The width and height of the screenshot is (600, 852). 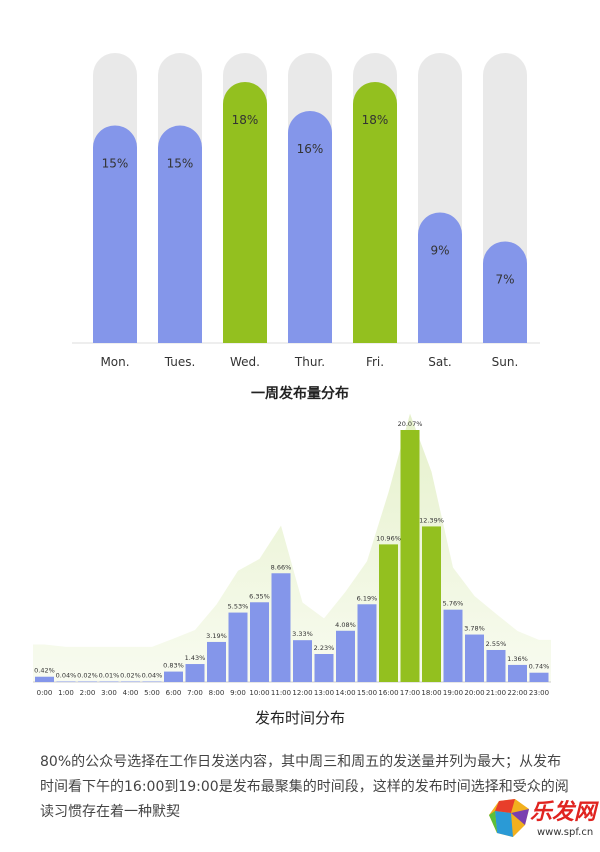 I want to click on watermark: 乐发网 www.spf.cn, so click(x=541, y=820).